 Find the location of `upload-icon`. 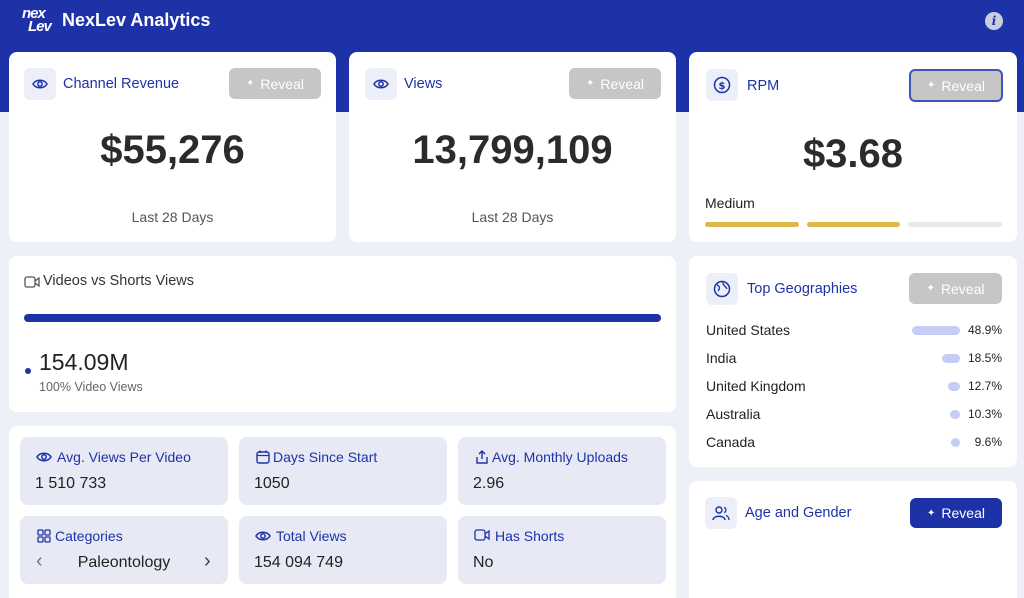

upload-icon is located at coordinates (482, 457).